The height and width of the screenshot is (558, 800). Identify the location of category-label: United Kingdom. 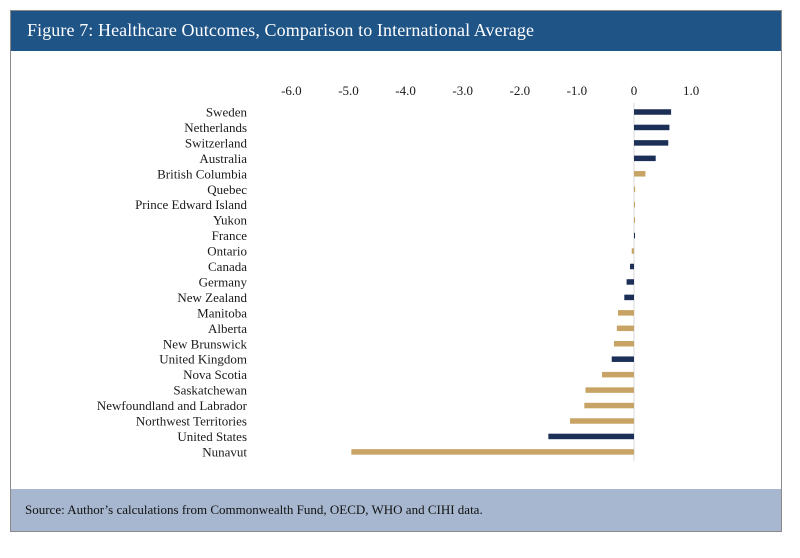
(203, 359).